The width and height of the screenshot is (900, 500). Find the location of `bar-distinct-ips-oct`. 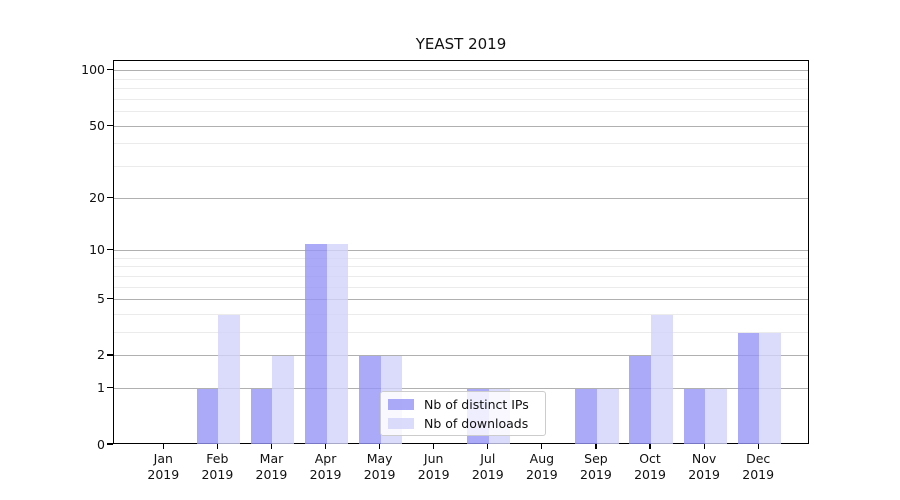

bar-distinct-ips-oct is located at coordinates (640, 399).